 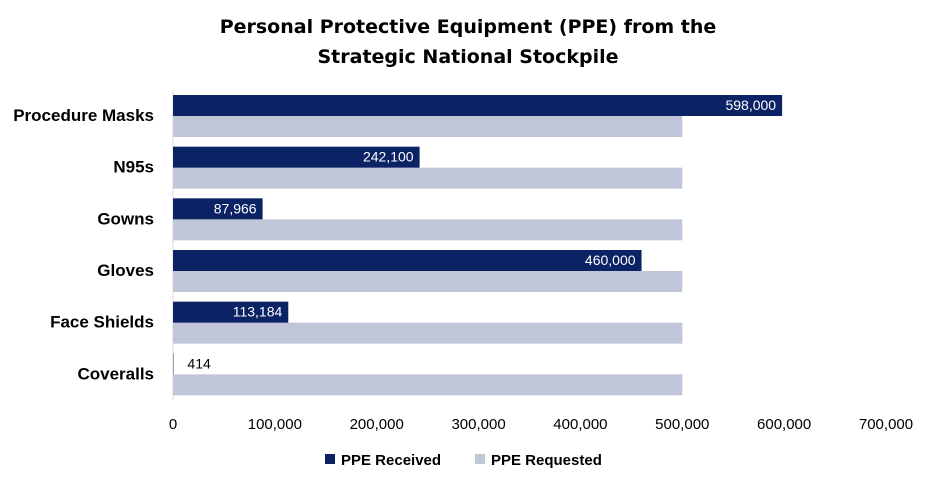 I want to click on legend-label-ppe-requested: PPE Requested, so click(x=546, y=460).